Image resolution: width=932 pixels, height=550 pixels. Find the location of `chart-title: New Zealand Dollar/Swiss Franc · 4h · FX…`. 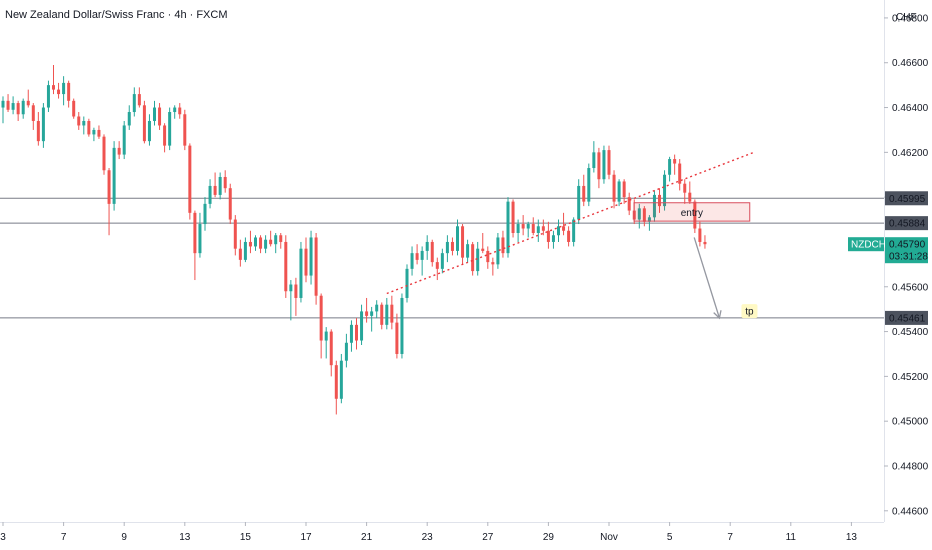

chart-title: New Zealand Dollar/Swiss Franc · 4h · FX… is located at coordinates (116, 15).